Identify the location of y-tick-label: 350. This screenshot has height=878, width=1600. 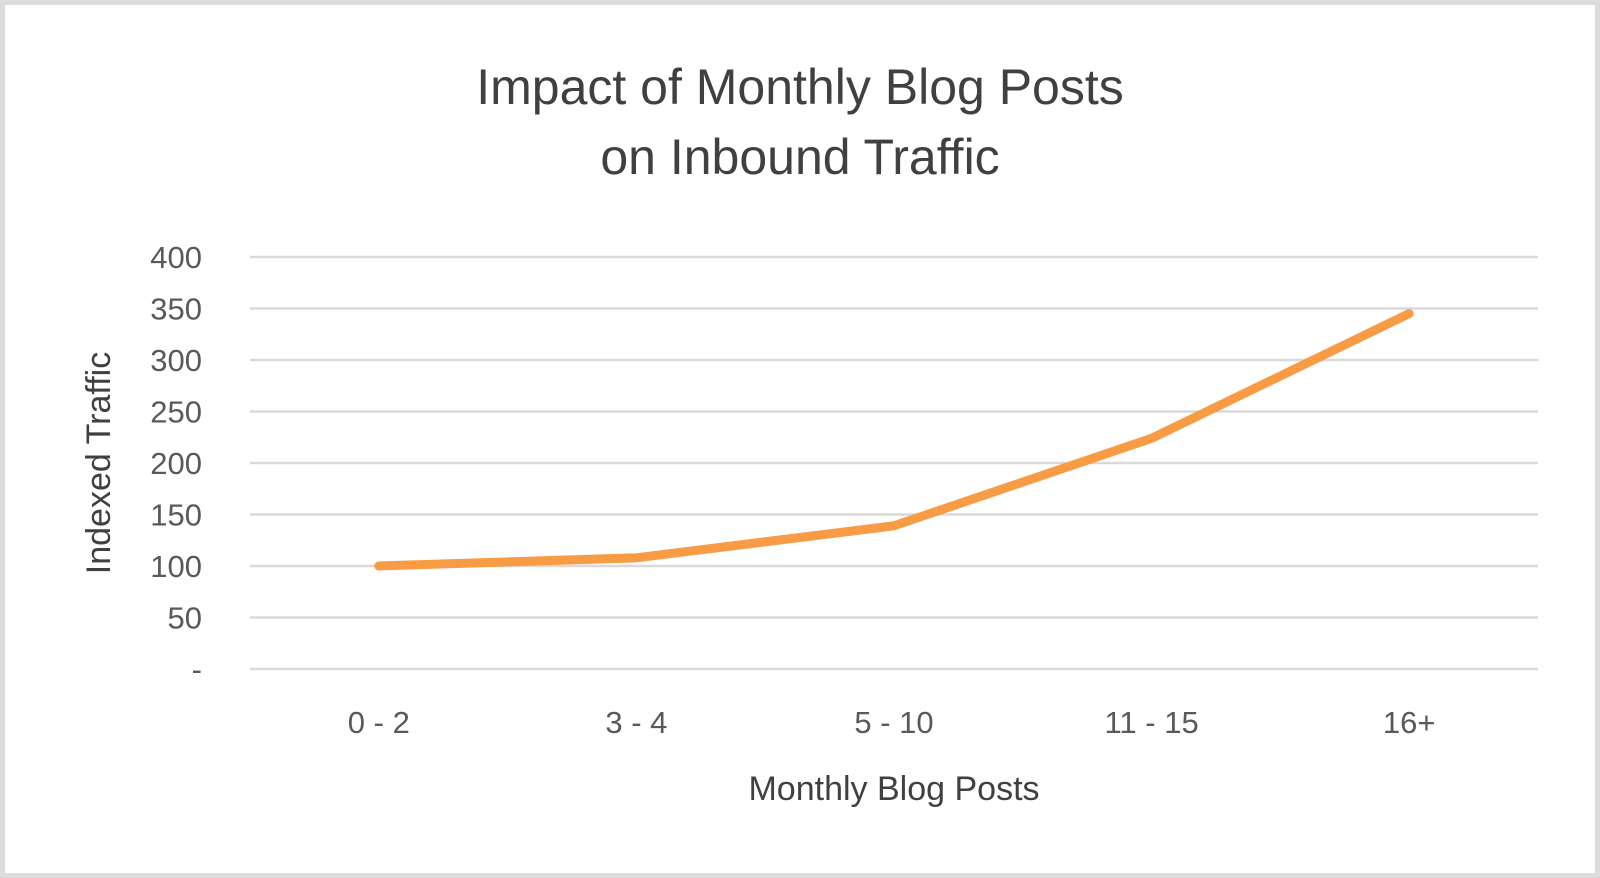
(176, 309).